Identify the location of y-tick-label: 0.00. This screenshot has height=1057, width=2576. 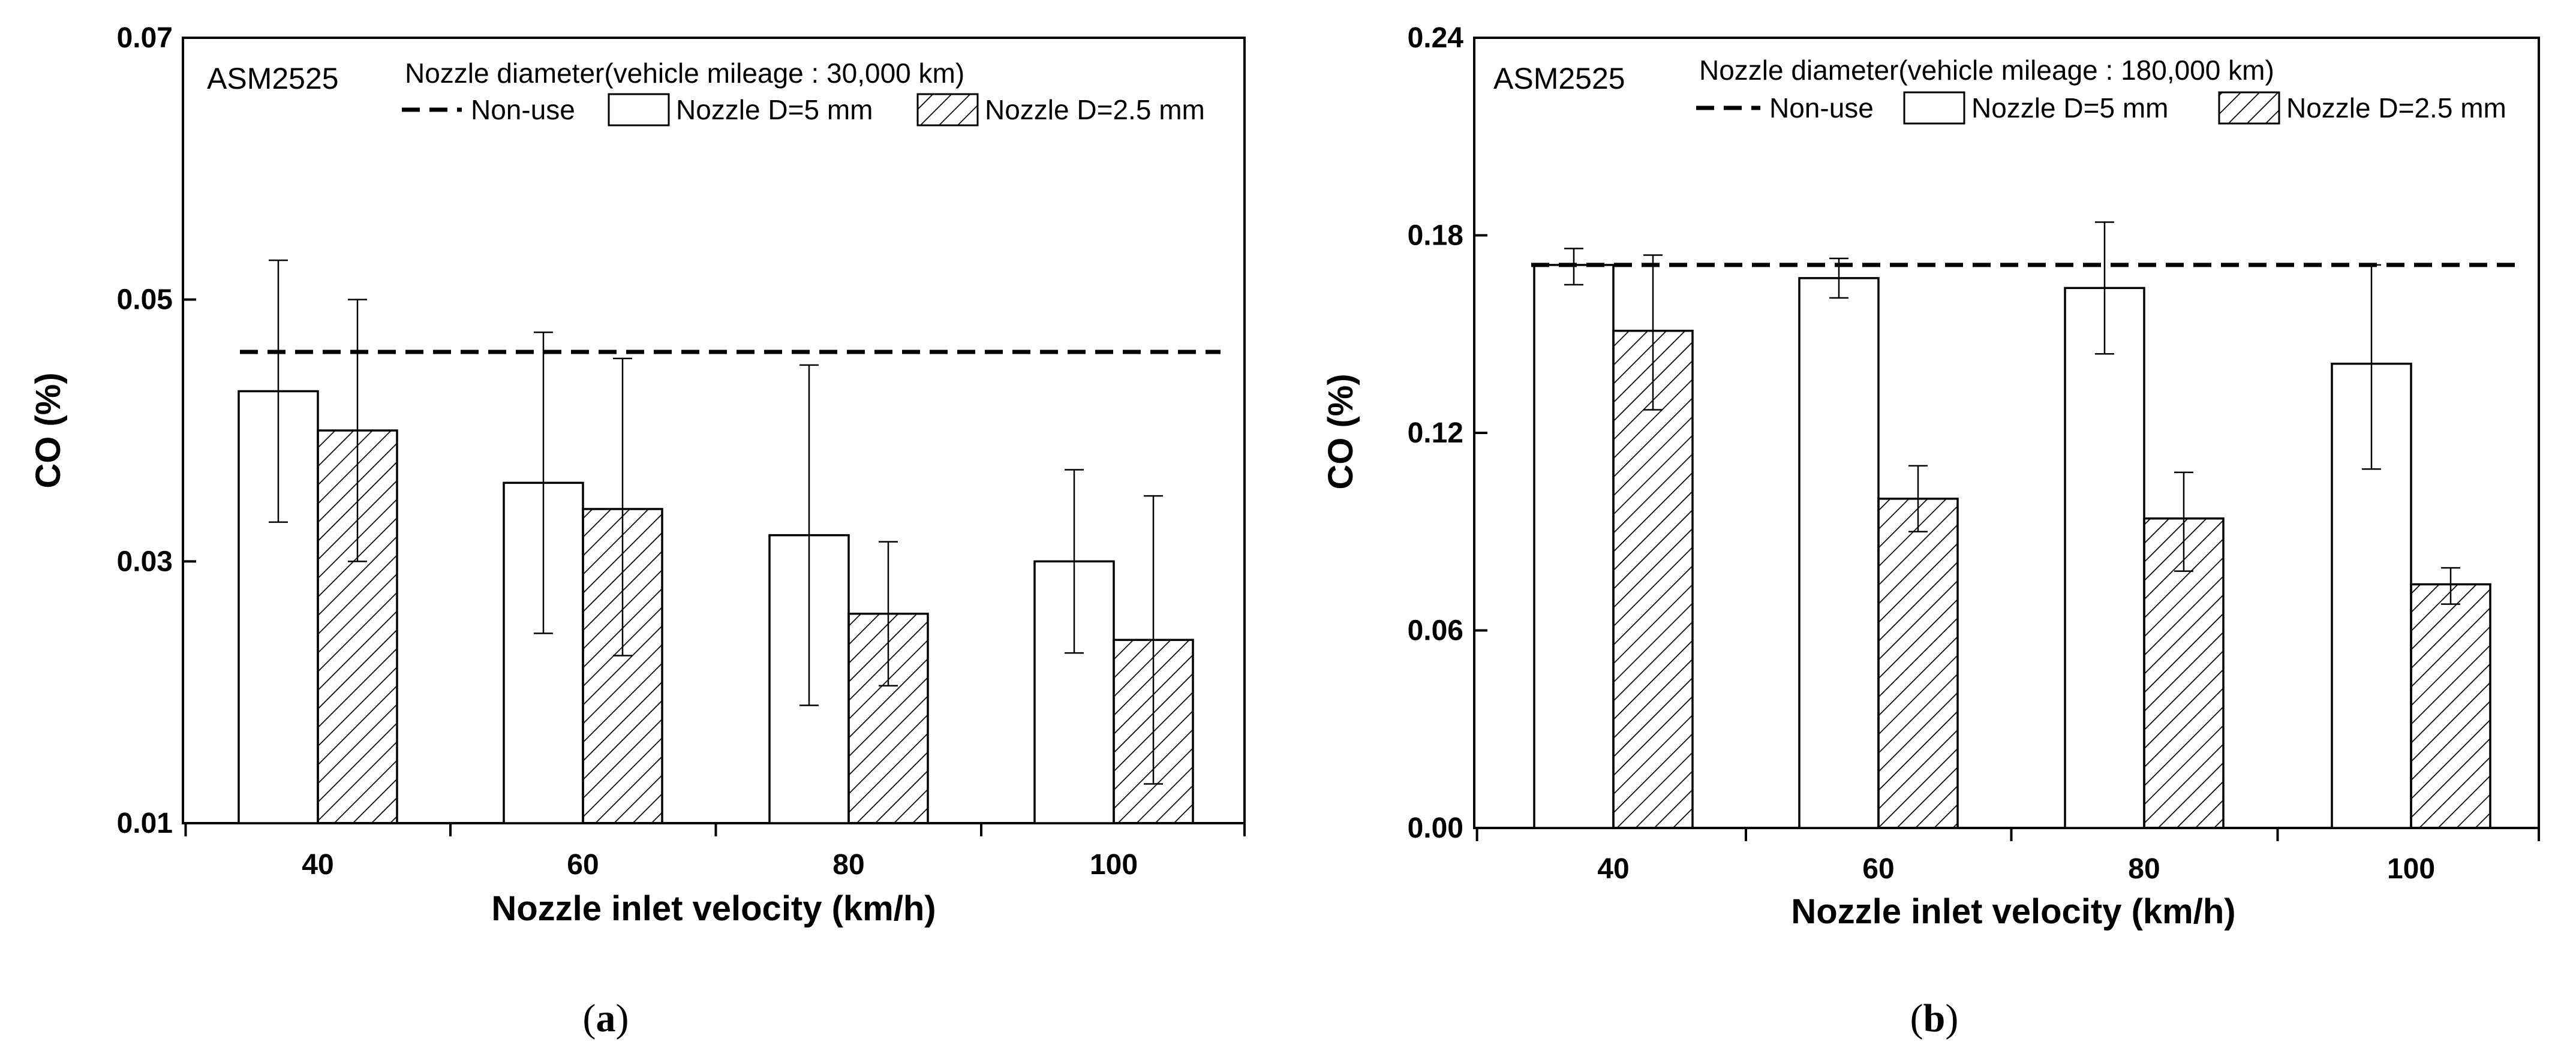
(1436, 828).